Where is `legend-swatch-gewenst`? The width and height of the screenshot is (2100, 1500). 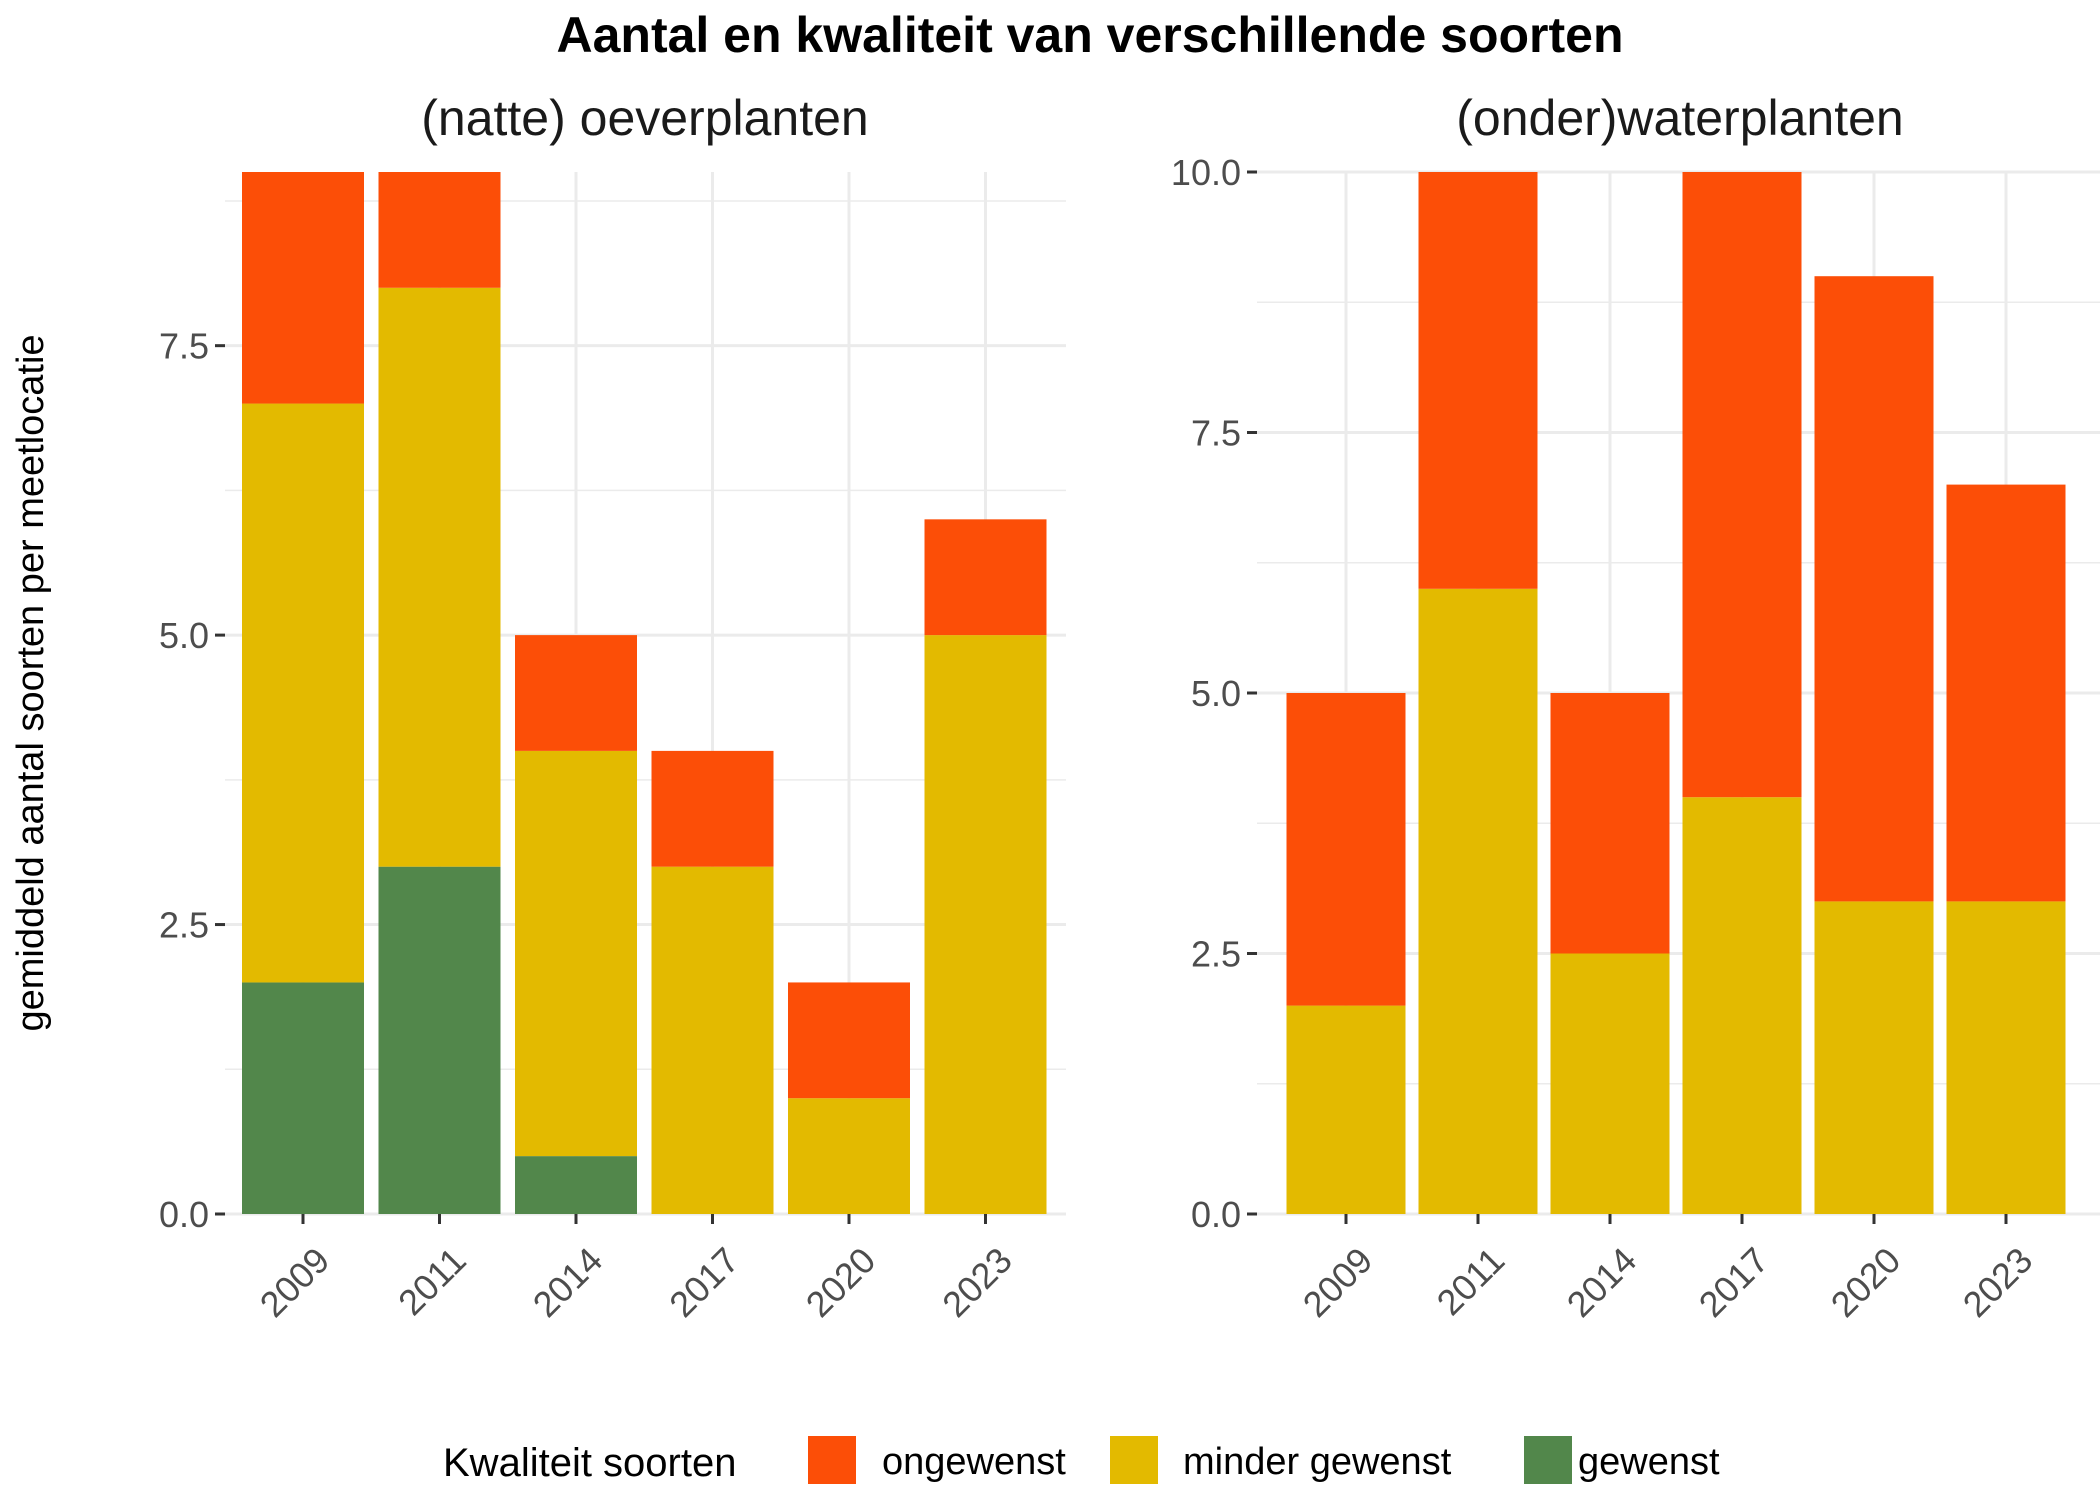 legend-swatch-gewenst is located at coordinates (1548, 1460).